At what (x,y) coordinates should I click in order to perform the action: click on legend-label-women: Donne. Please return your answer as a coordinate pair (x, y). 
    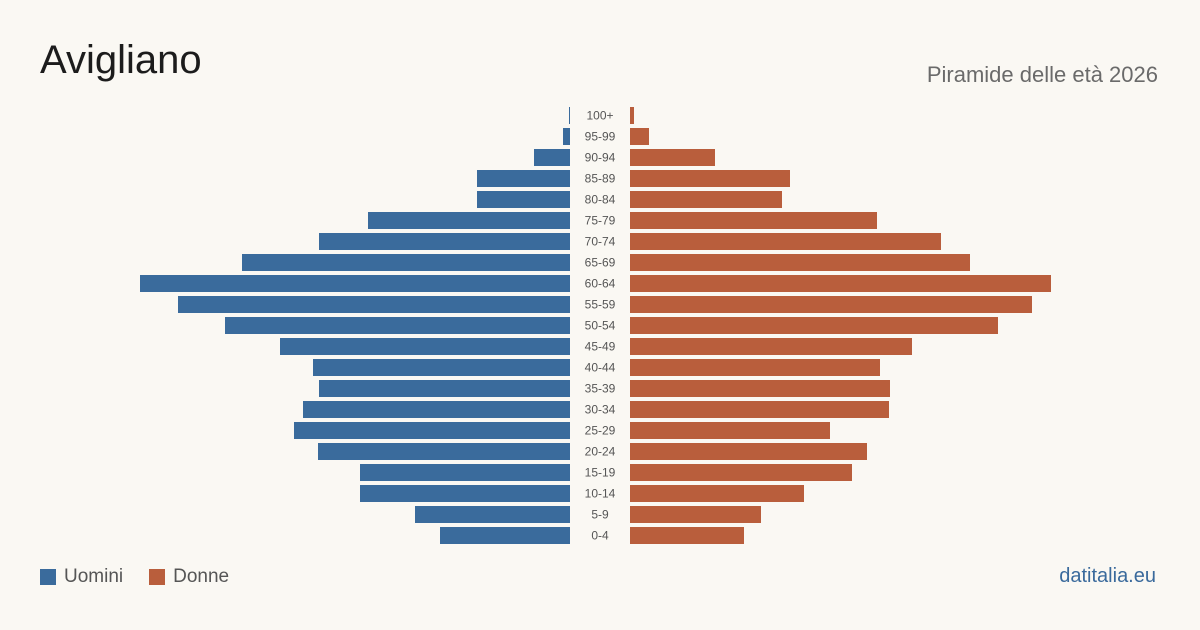
    Looking at the image, I should click on (201, 576).